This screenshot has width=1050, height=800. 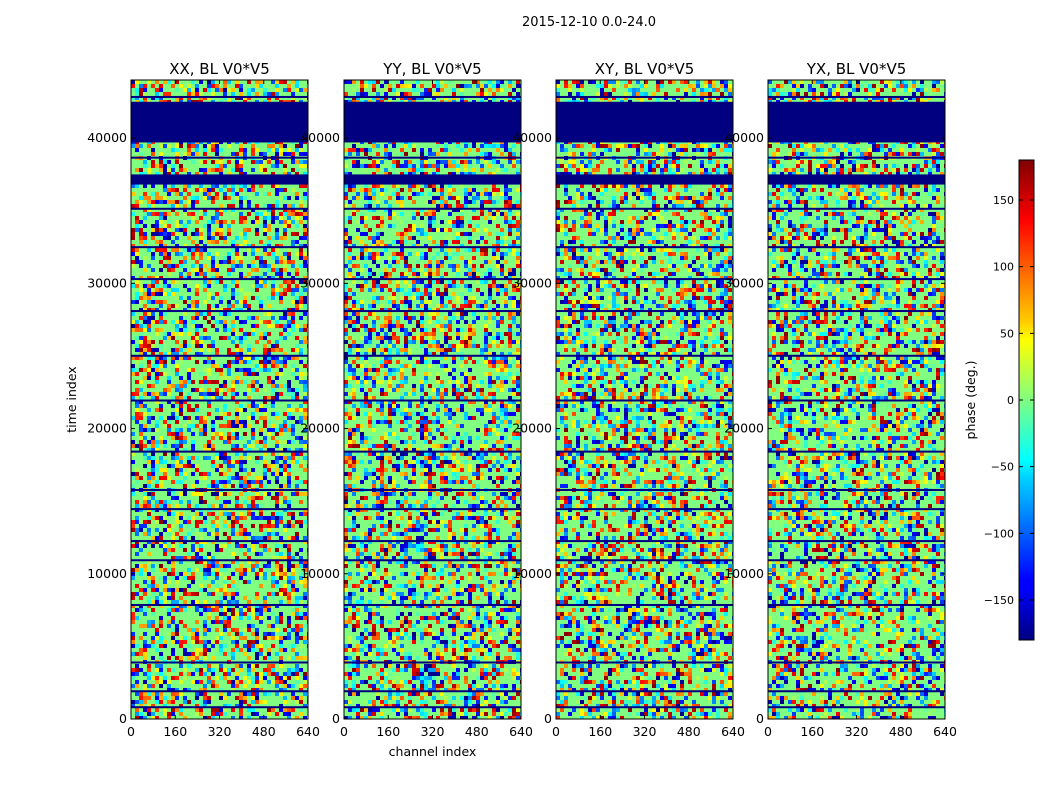 What do you see at coordinates (433, 751) in the screenshot?
I see `x-axis-label: channel index` at bounding box center [433, 751].